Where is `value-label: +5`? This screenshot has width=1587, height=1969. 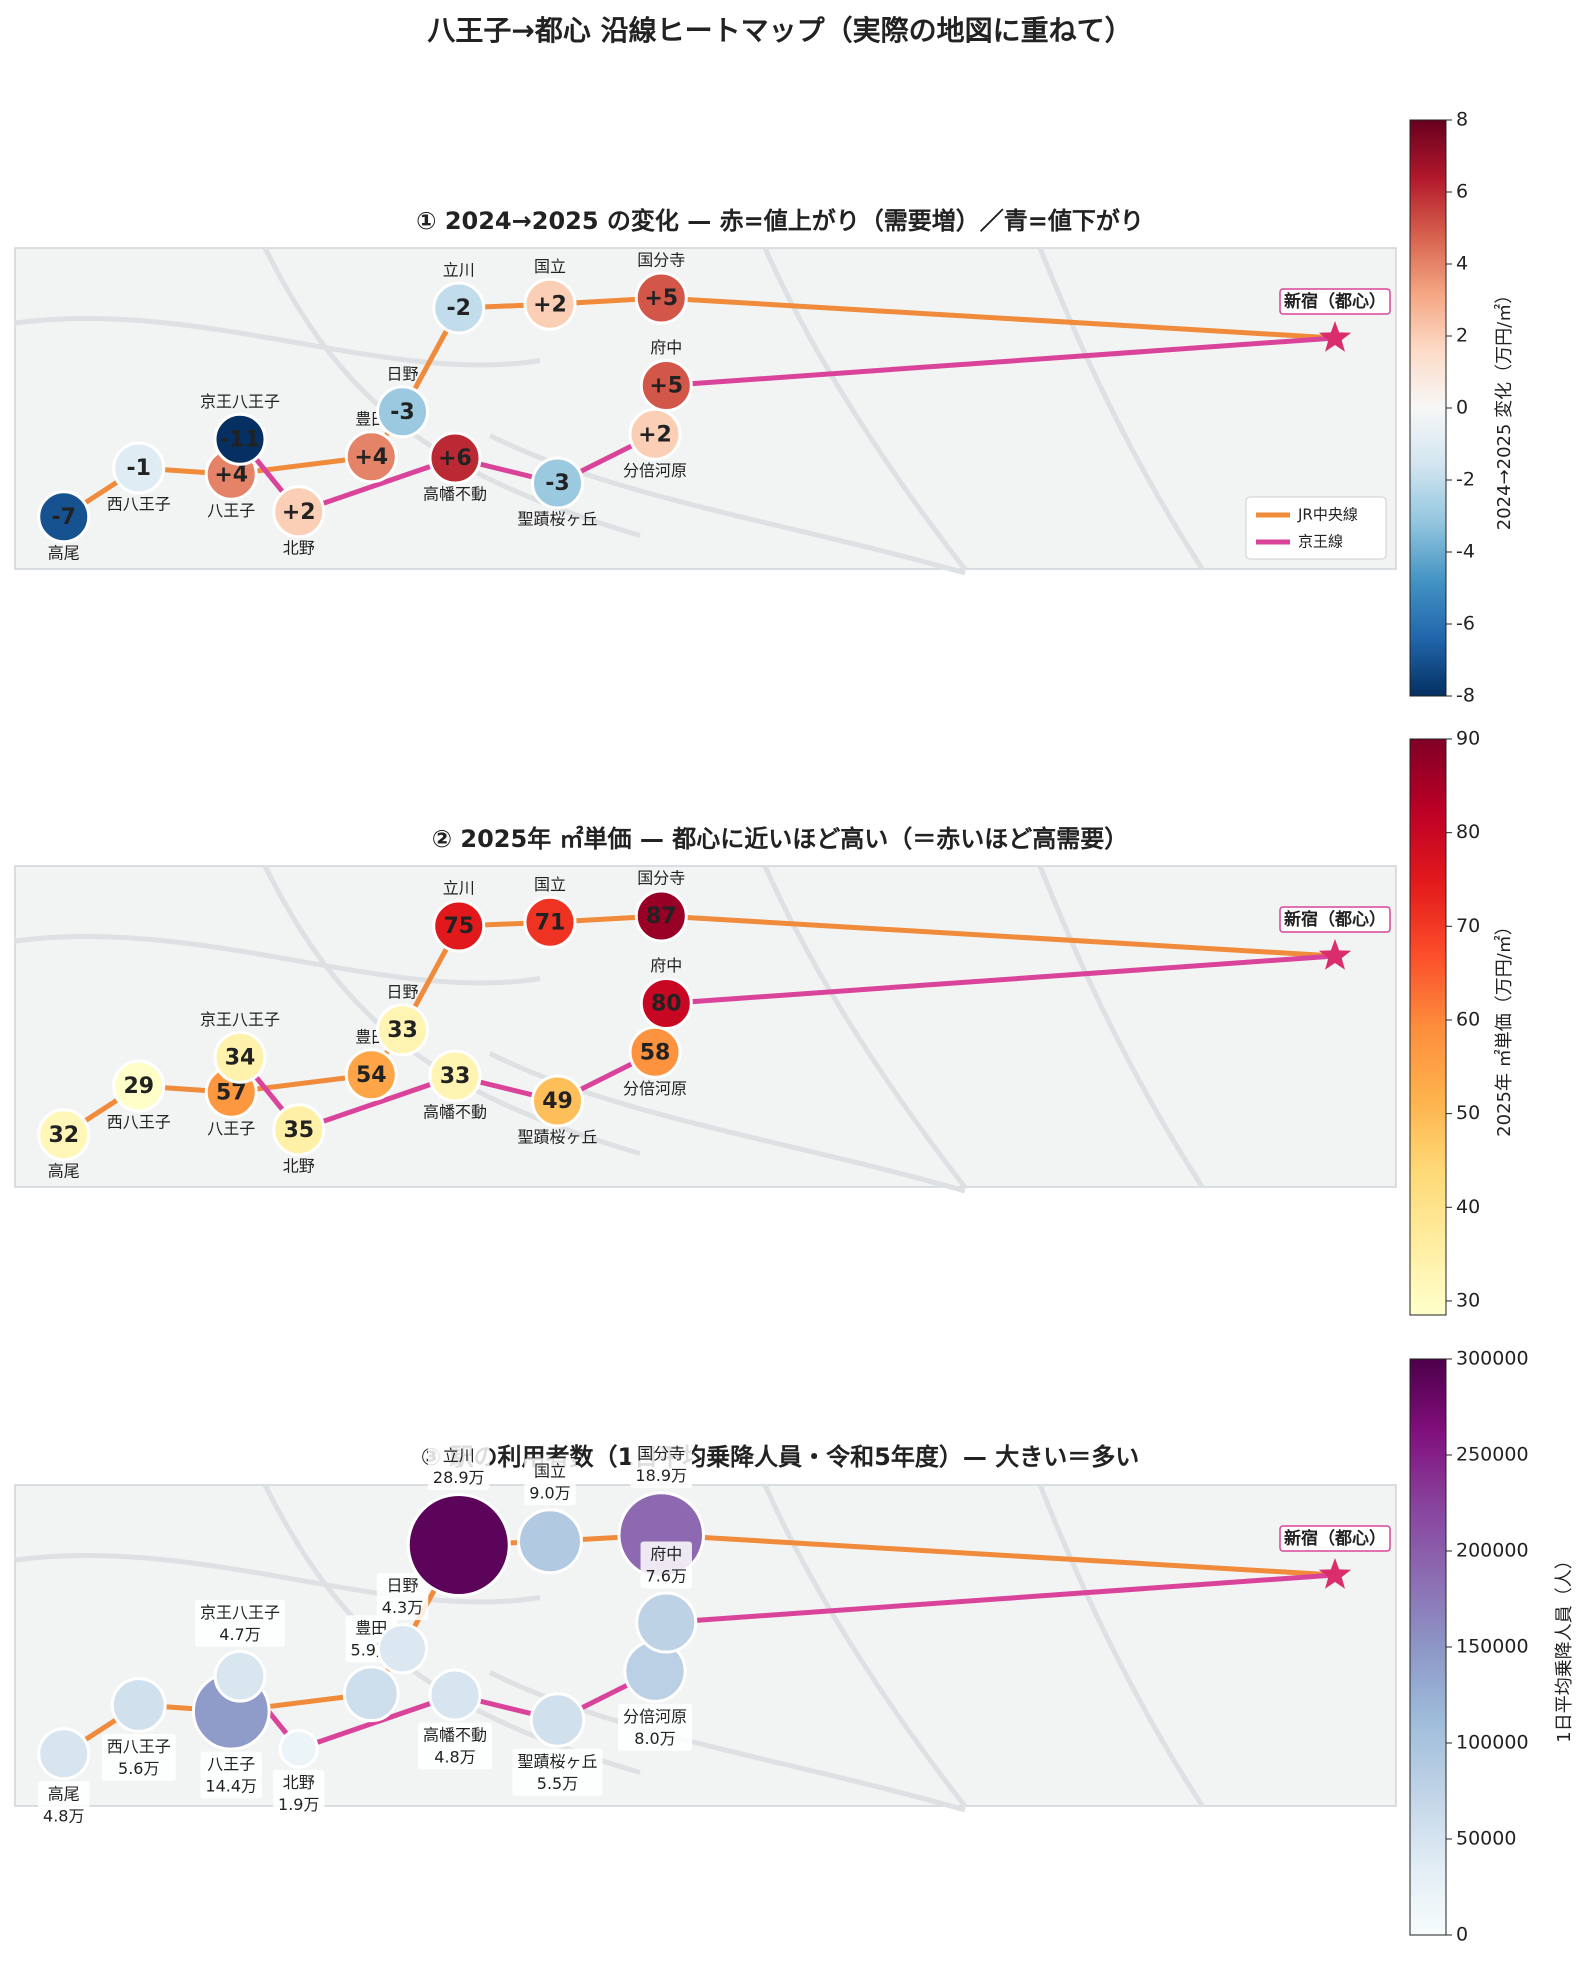 value-label: +5 is located at coordinates (661, 298).